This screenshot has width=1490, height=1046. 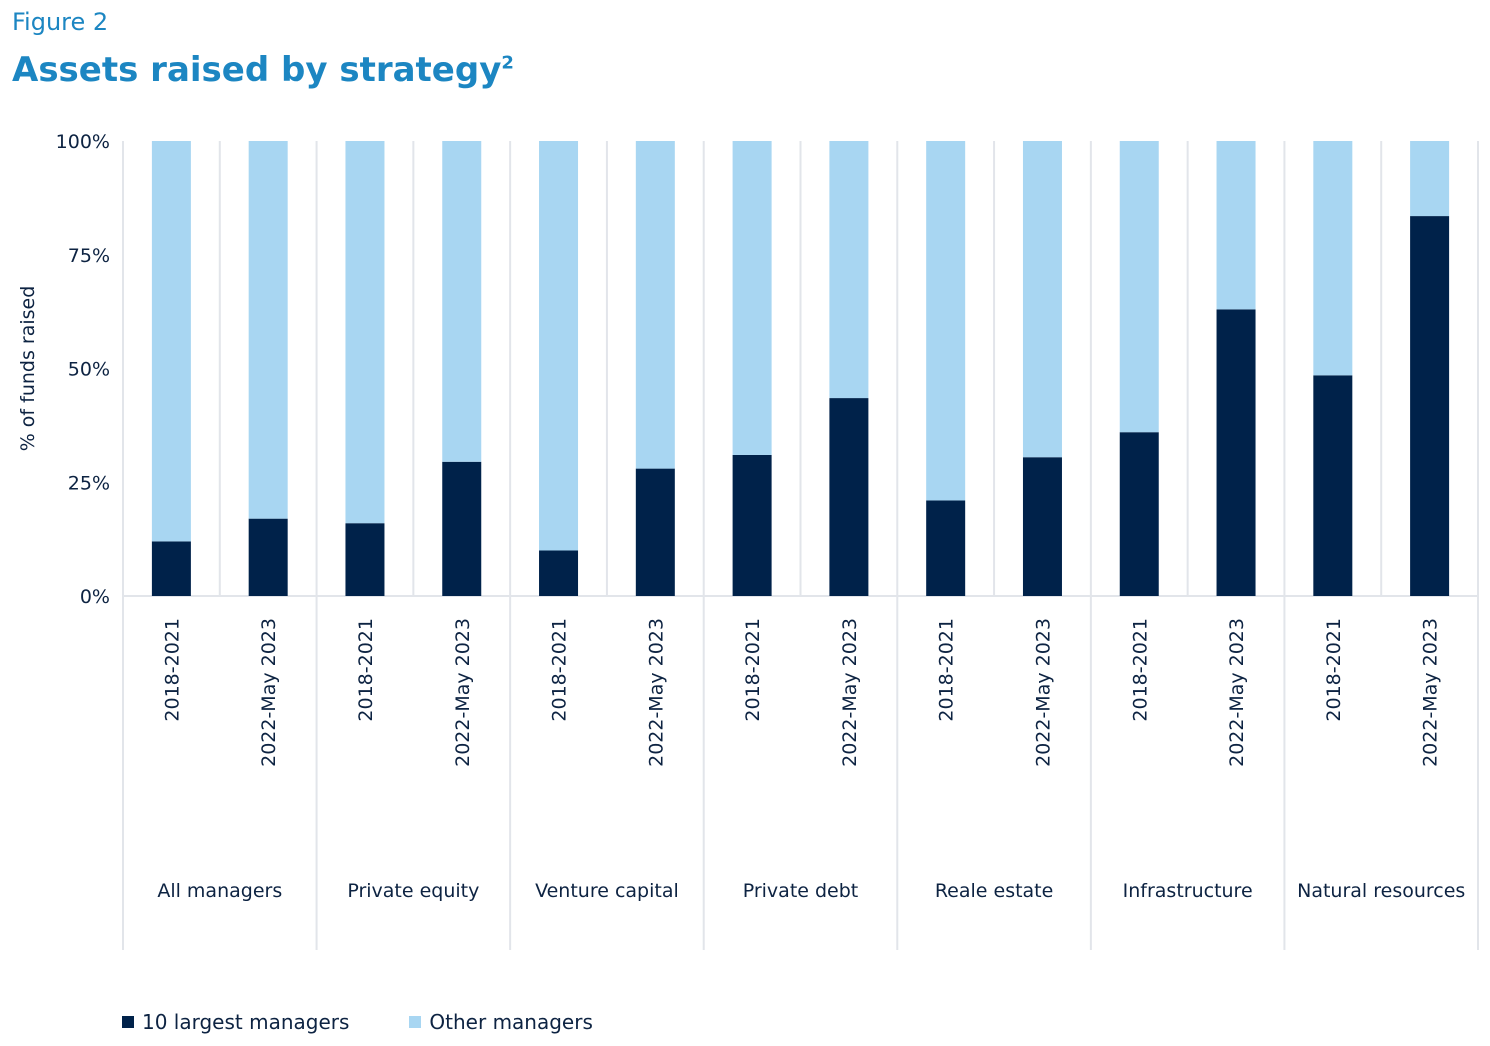 I want to click on x-group-label: Infrastructure, so click(x=1188, y=891).